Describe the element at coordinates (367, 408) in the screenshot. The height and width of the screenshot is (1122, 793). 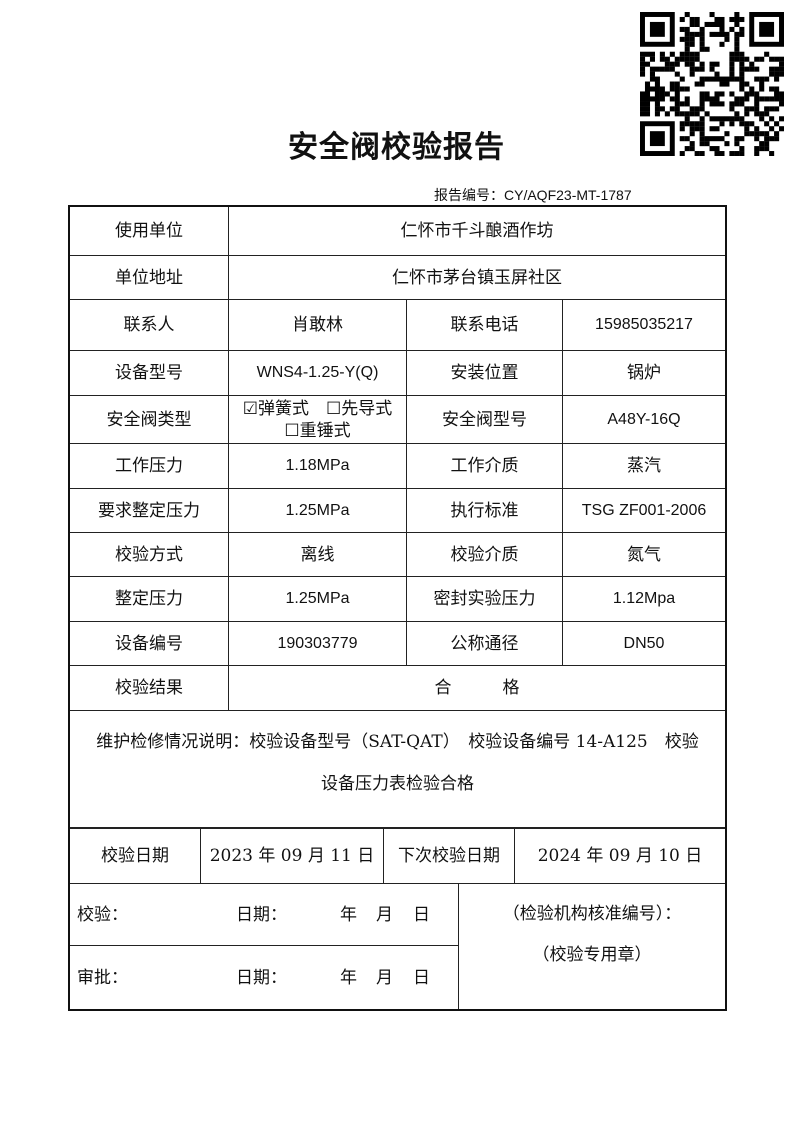
I see `option-pilot: 先导式` at that location.